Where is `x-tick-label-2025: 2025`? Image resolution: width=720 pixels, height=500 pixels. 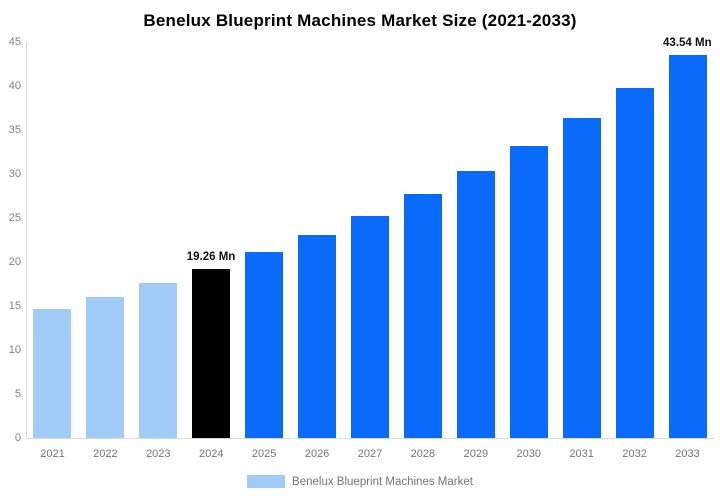 x-tick-label-2025: 2025 is located at coordinates (264, 454).